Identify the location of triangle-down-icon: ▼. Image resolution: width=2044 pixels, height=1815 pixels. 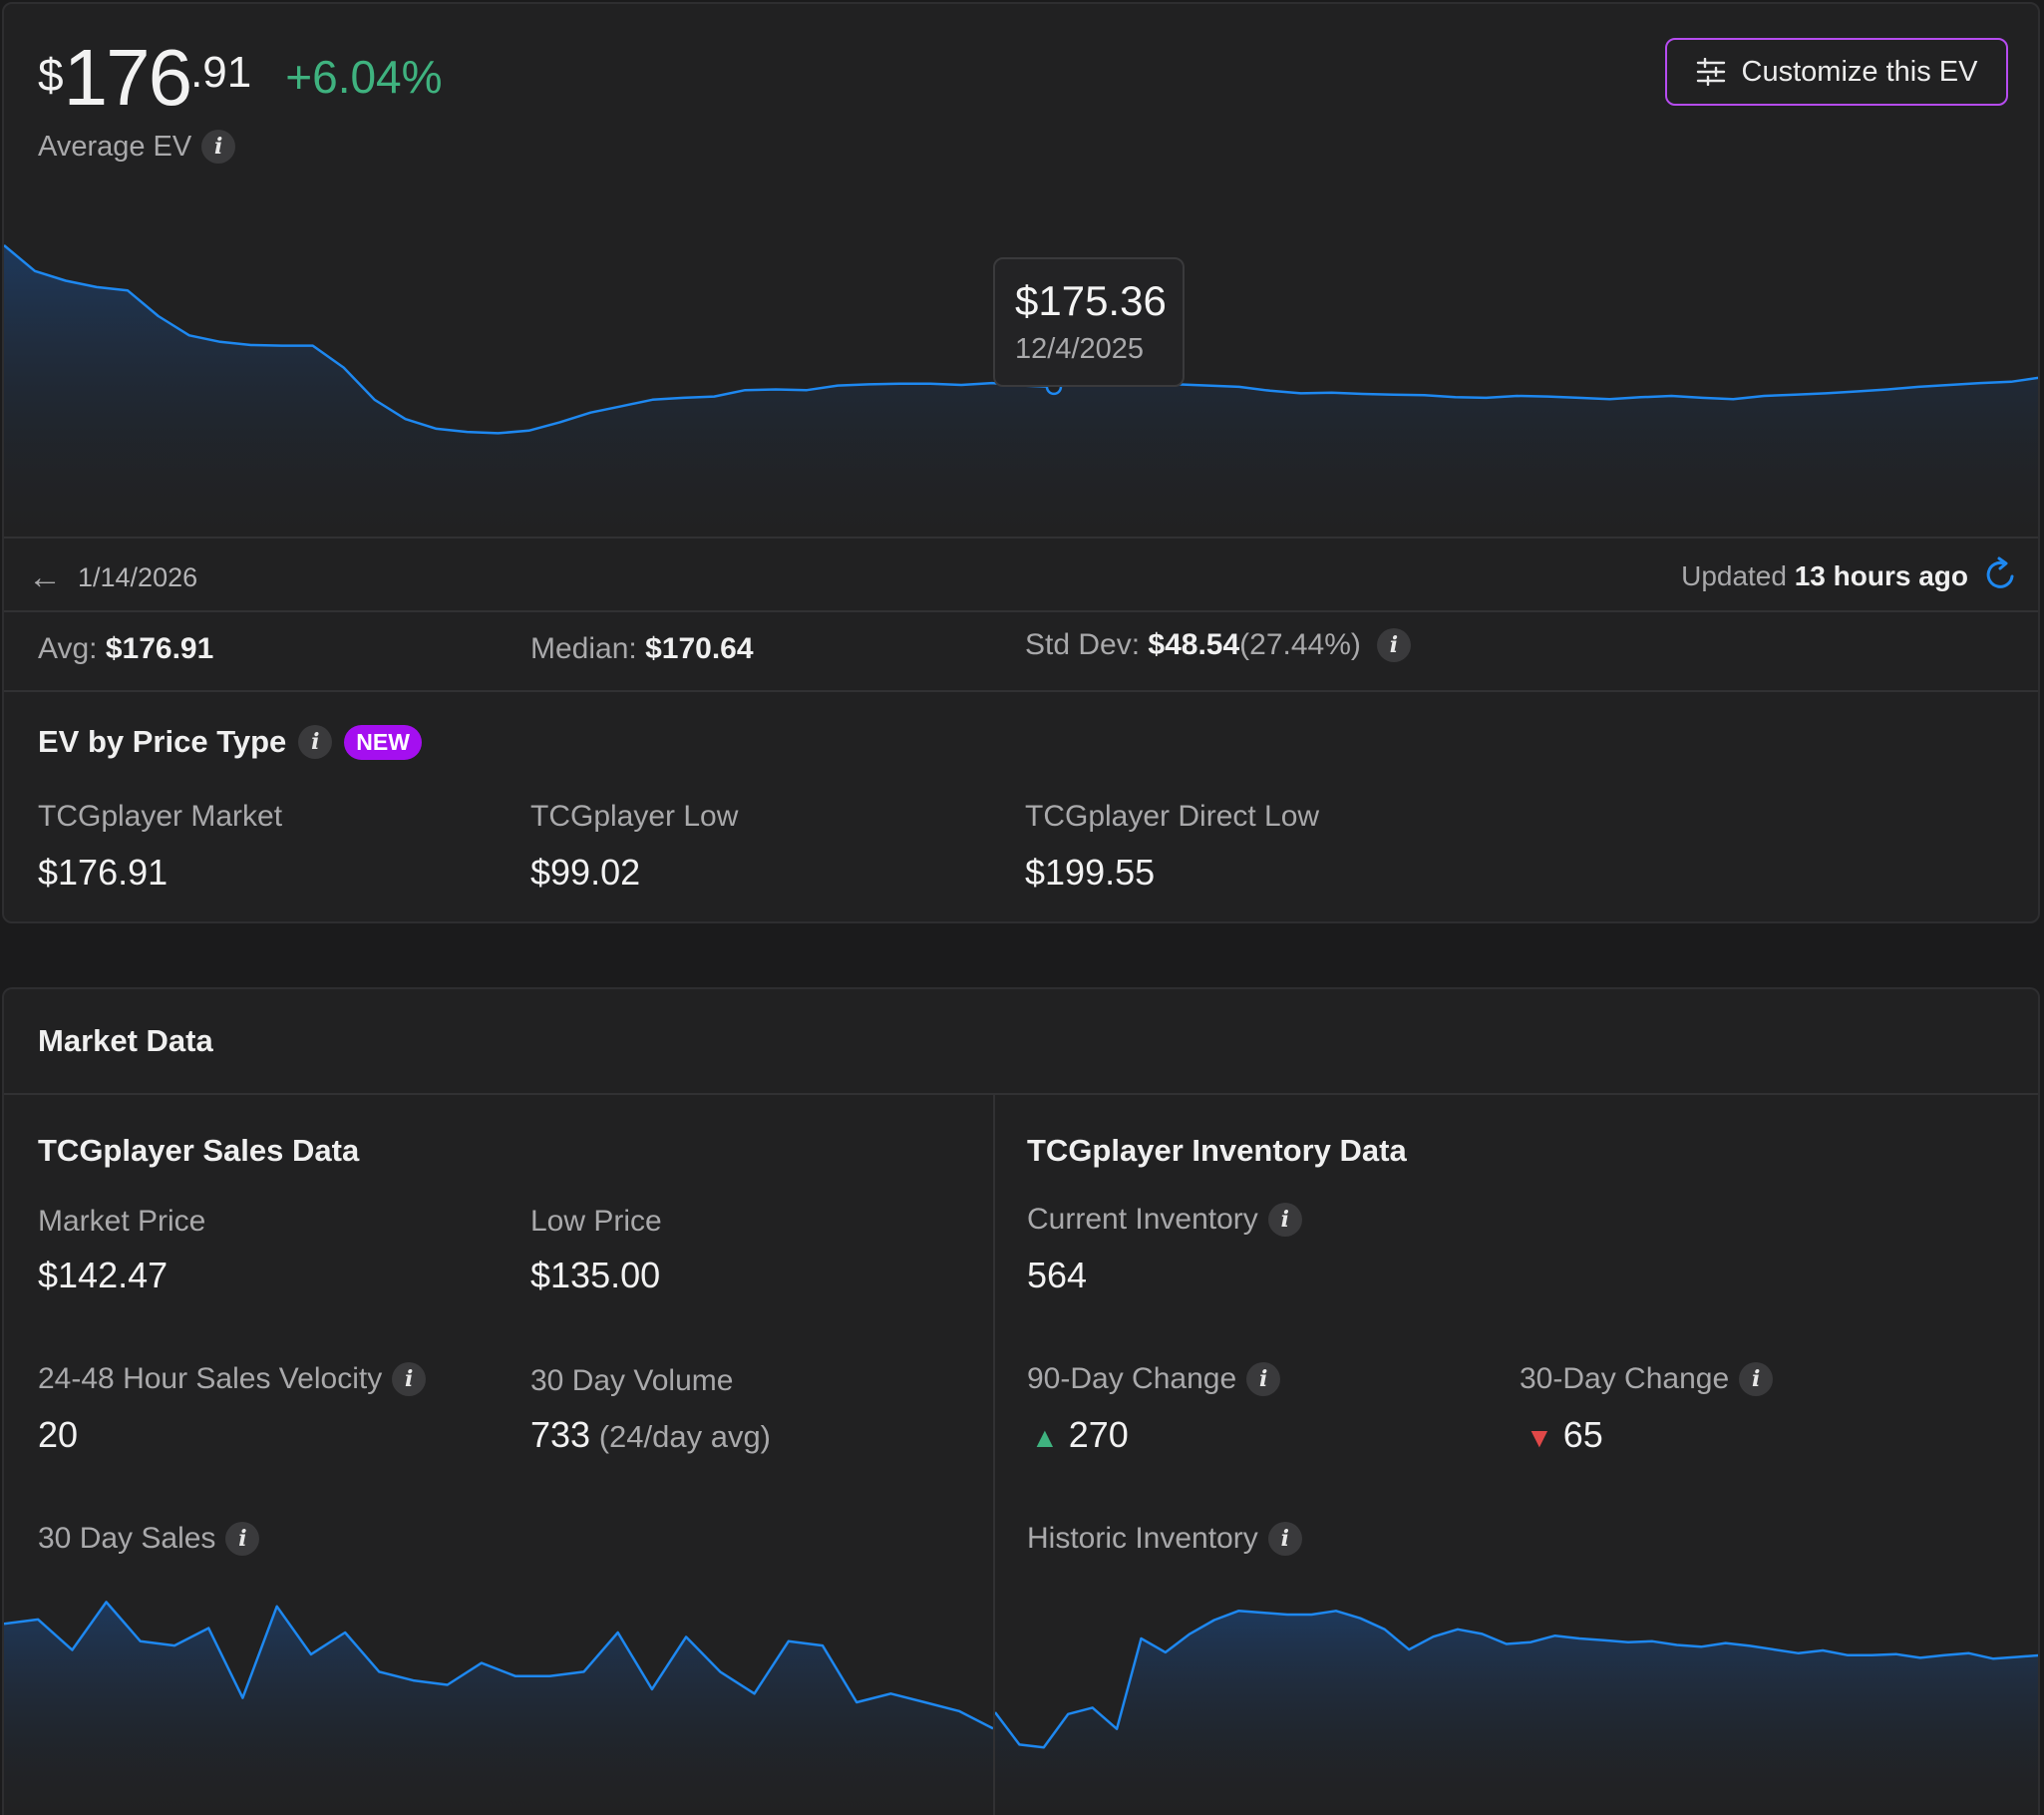
(1539, 1437).